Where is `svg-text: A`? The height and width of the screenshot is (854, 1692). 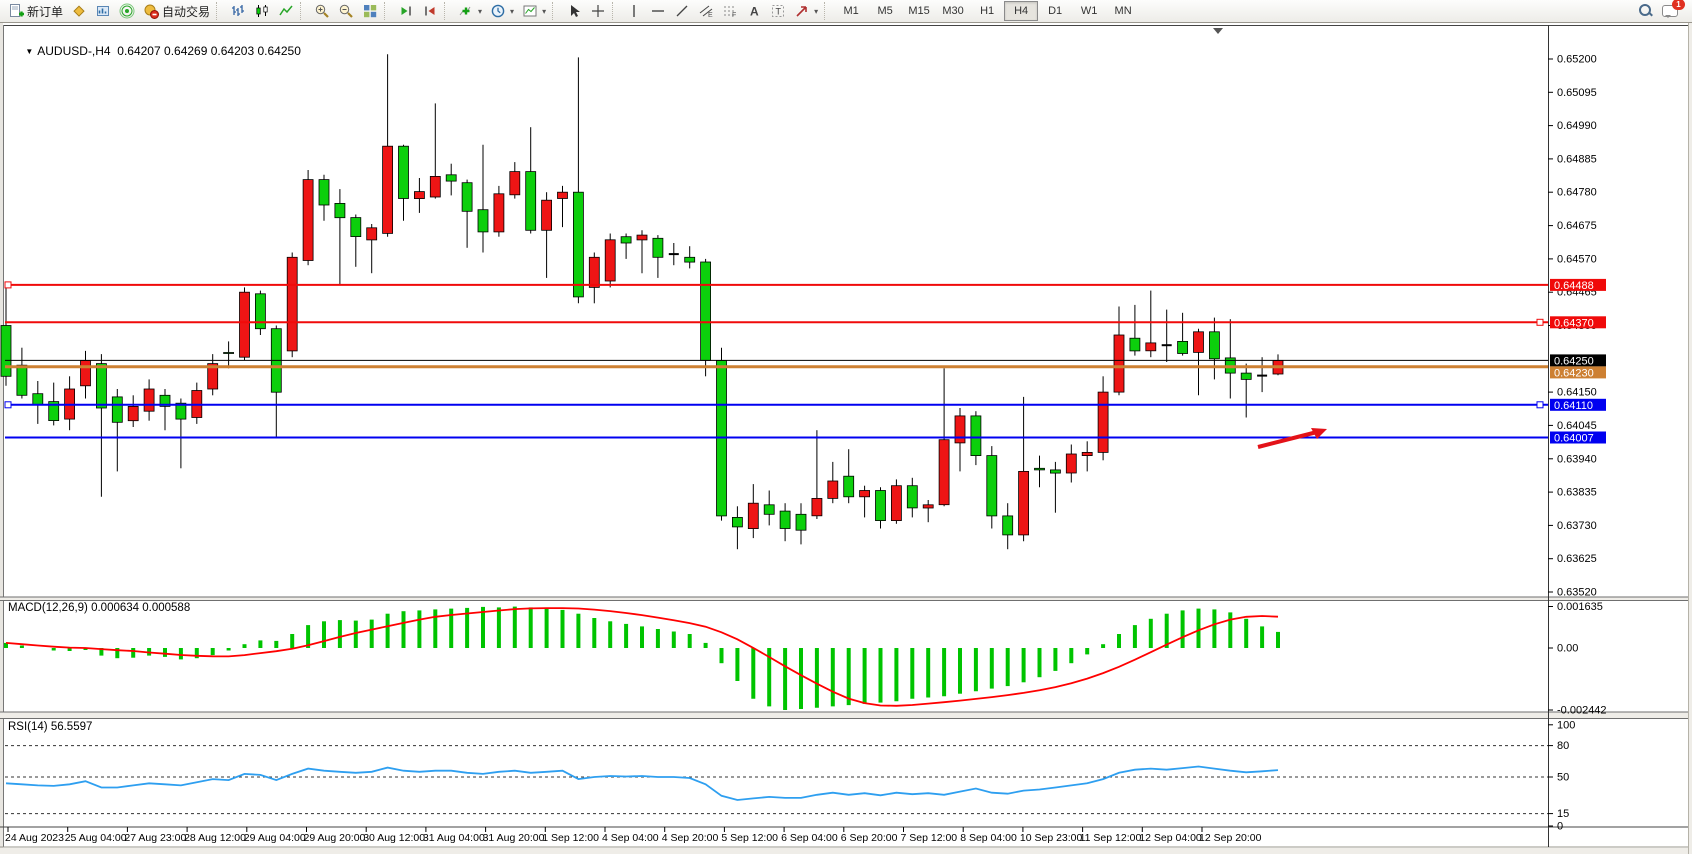 svg-text: A is located at coordinates (754, 12).